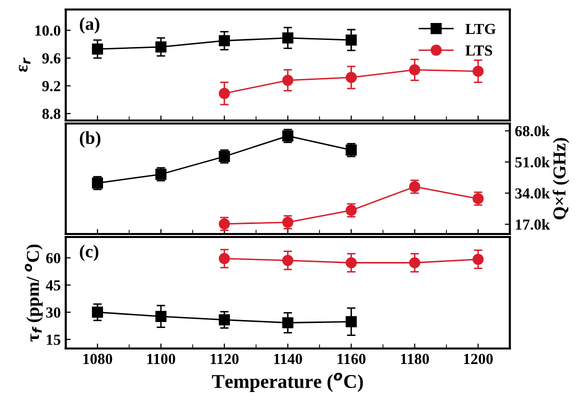  I want to click on y2-tick-label: 68.0k, so click(532, 131).